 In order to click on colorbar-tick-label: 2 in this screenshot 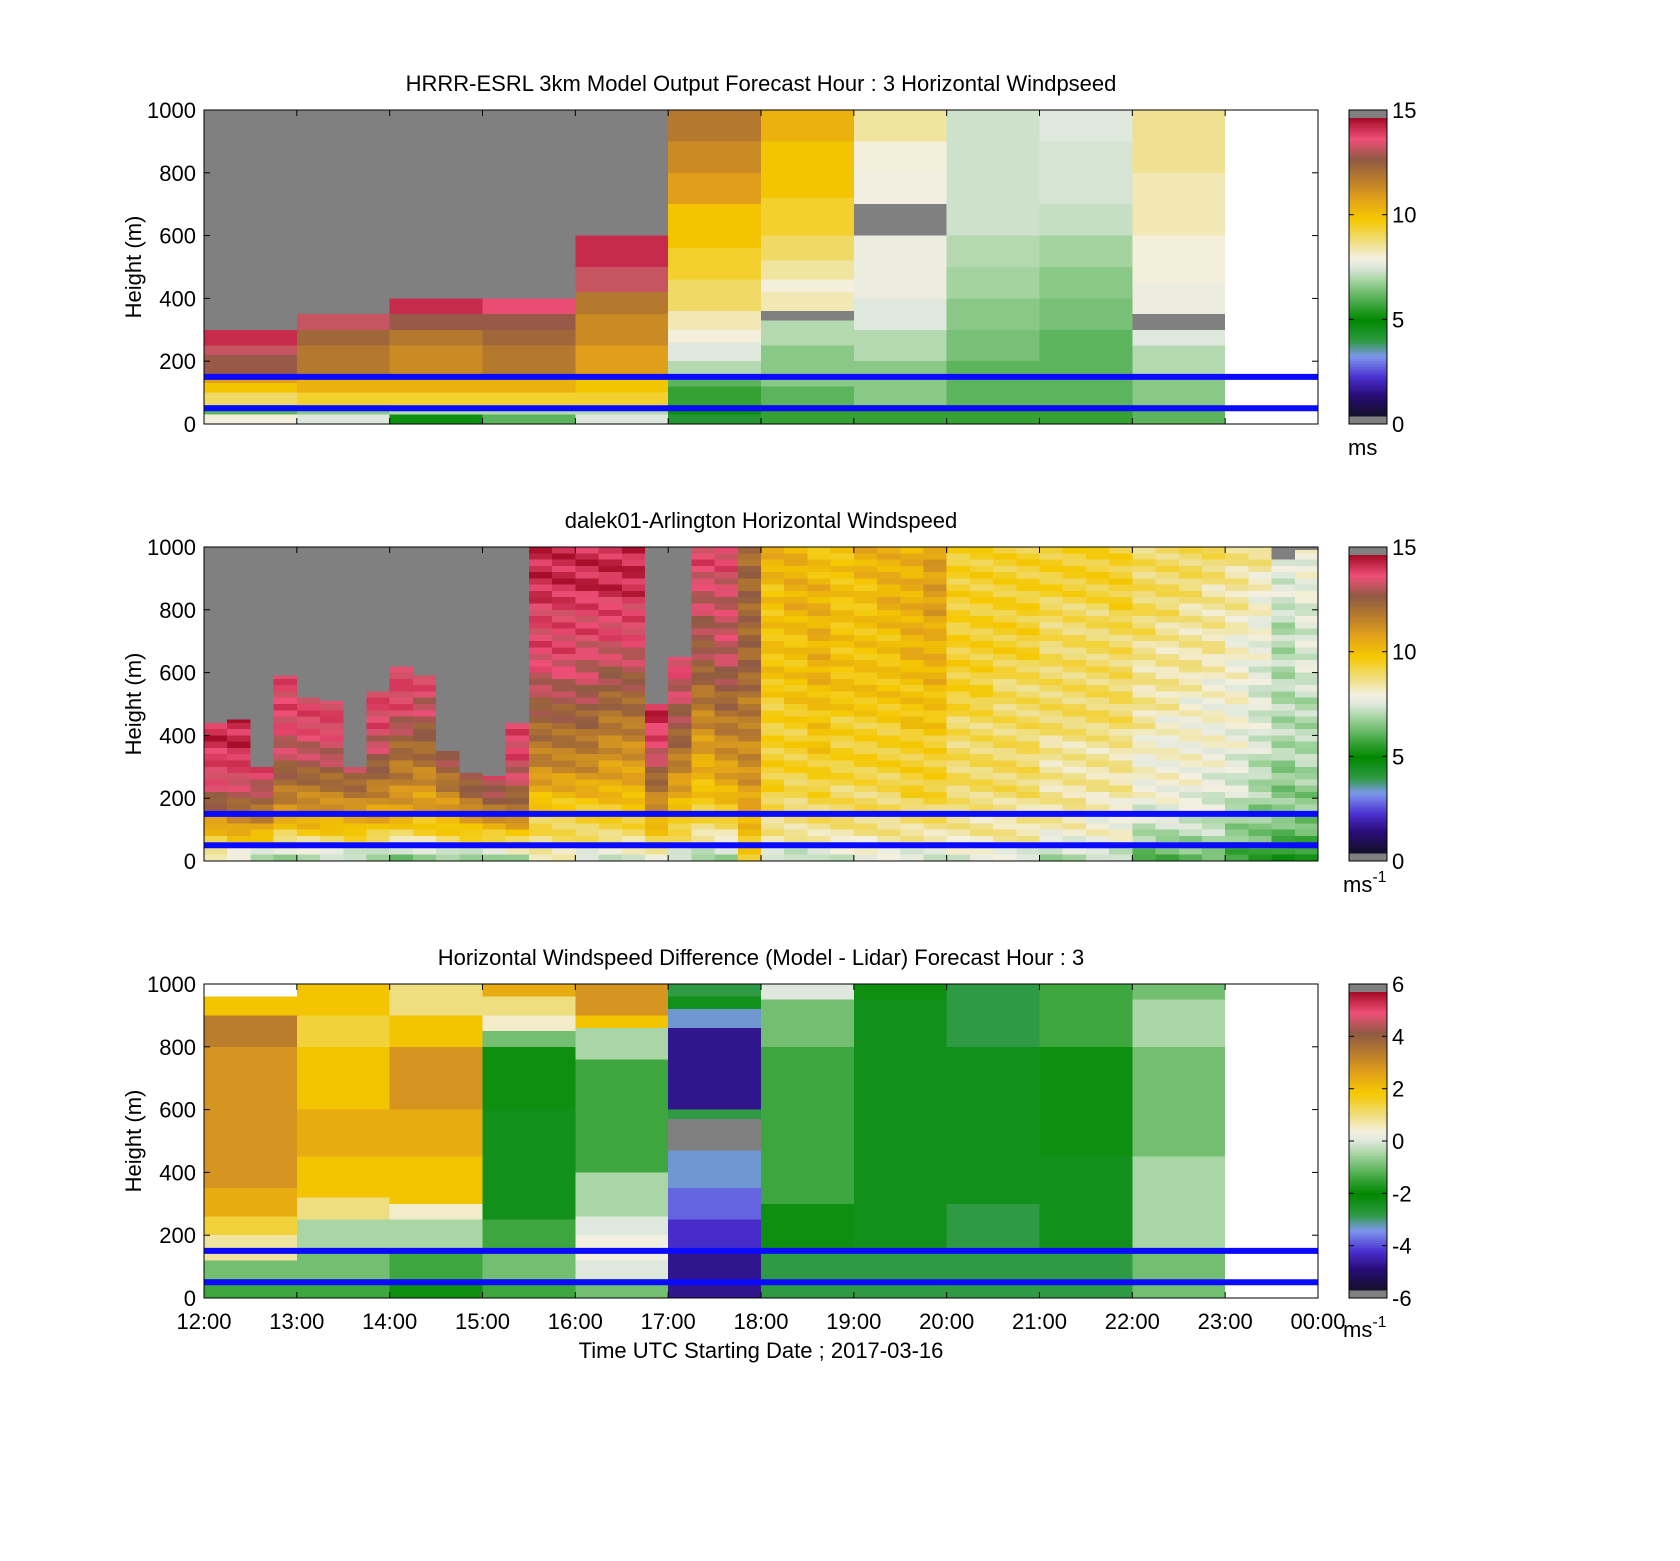, I will do `click(1398, 1089)`.